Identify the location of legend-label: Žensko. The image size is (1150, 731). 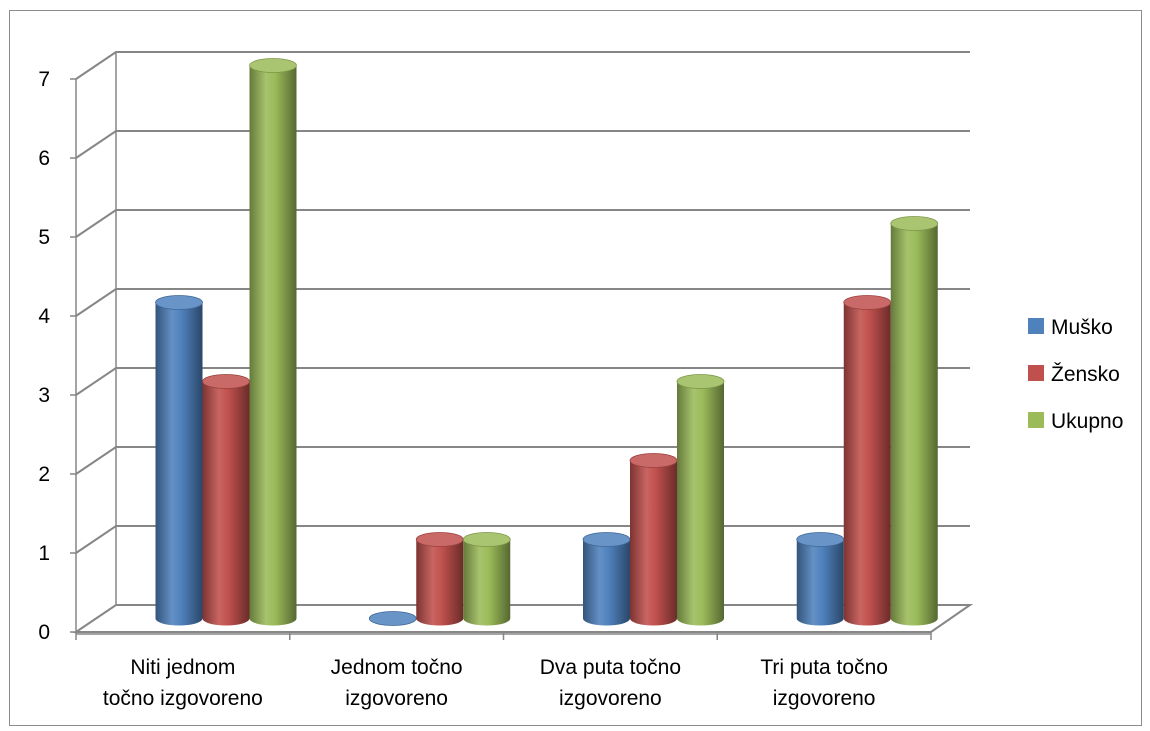
(1085, 374).